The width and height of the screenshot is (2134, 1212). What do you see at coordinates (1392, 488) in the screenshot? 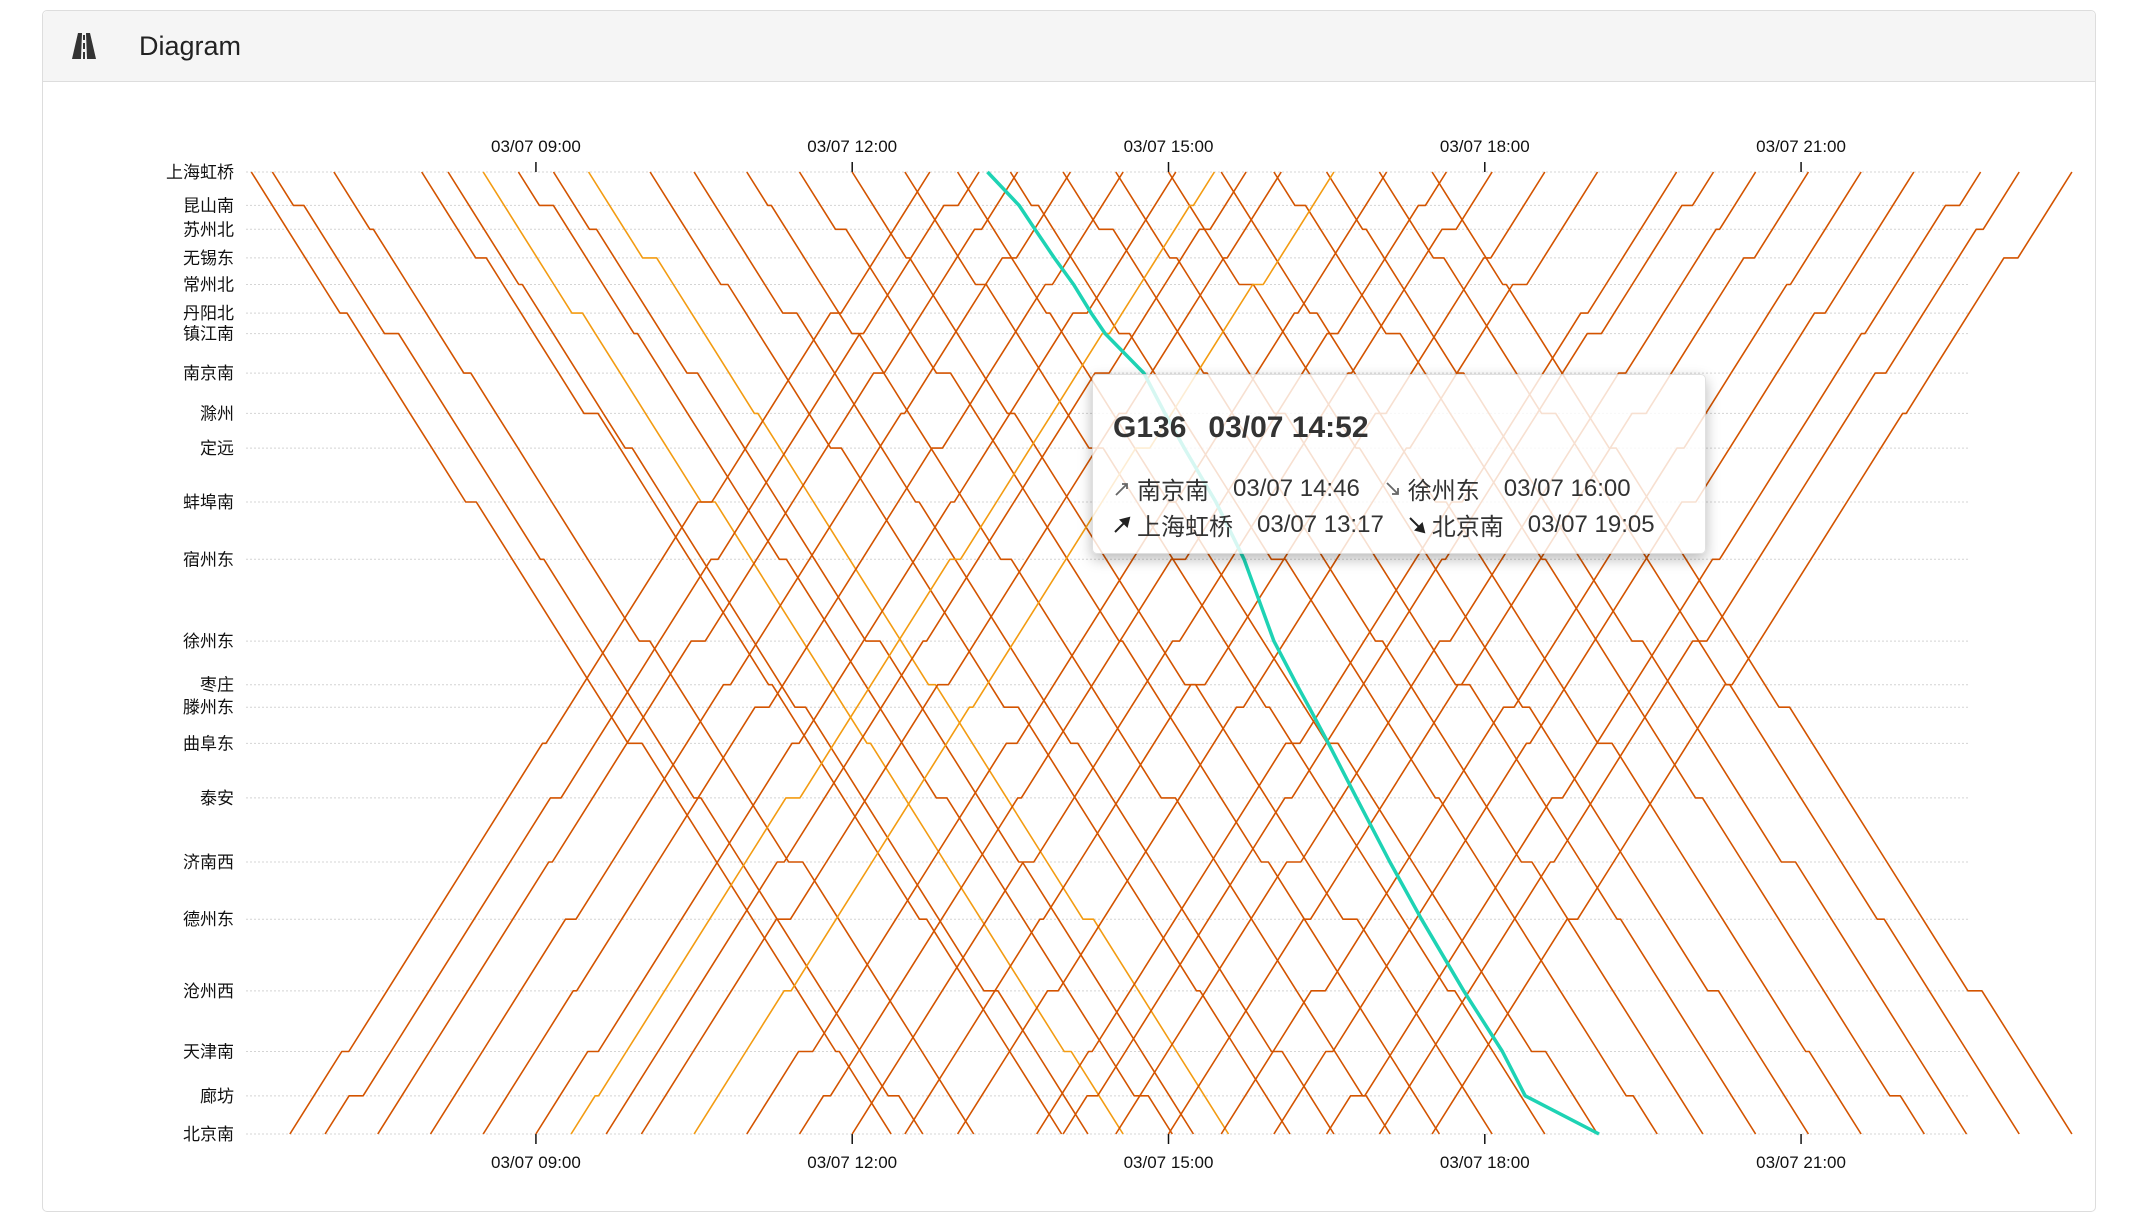
I see `next-station-icon` at bounding box center [1392, 488].